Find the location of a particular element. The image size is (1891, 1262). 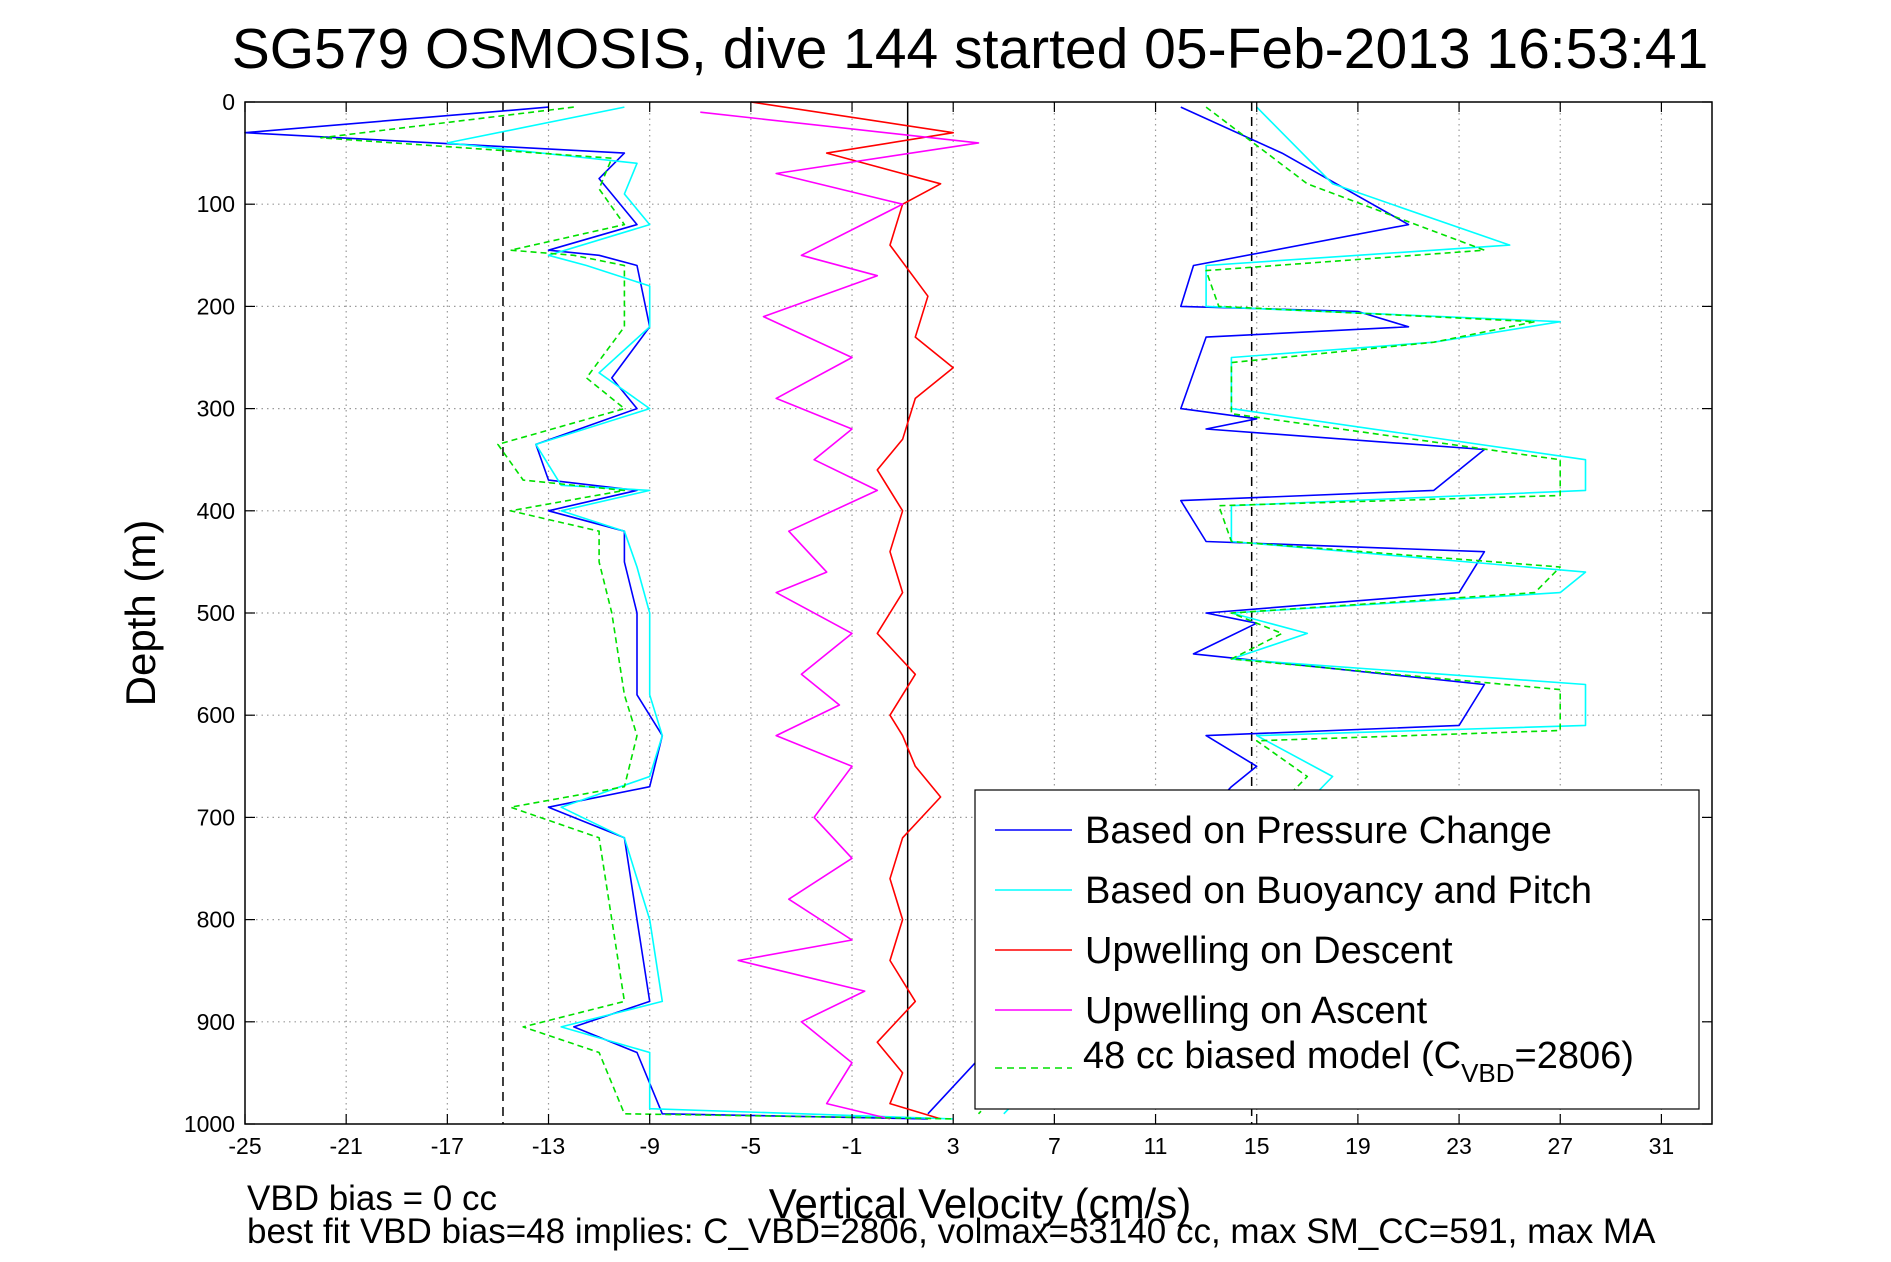

x-tick-label: -21 is located at coordinates (346, 1146).